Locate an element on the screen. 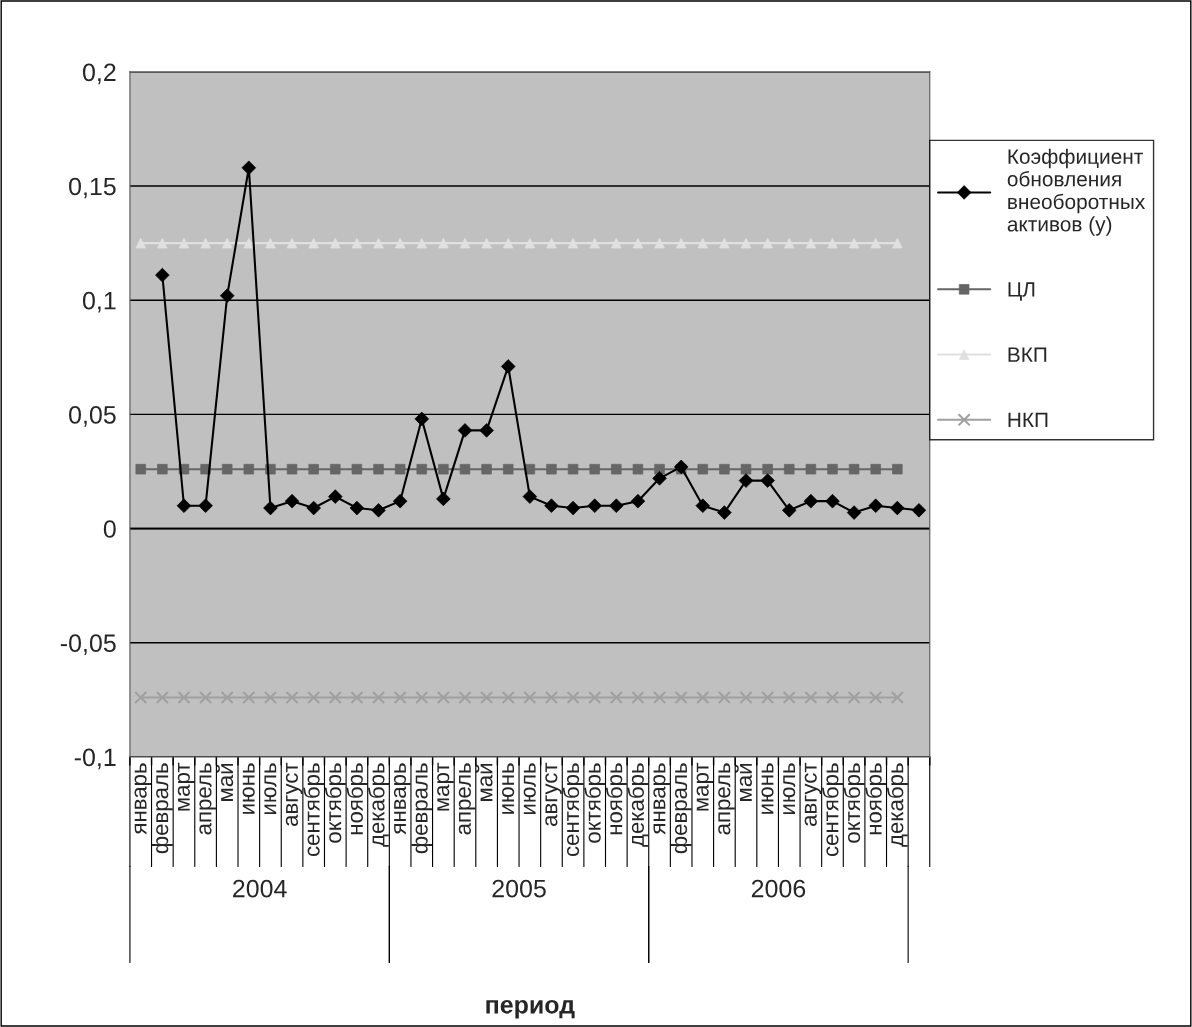 This screenshot has width=1192, height=1027. text: 2004 is located at coordinates (260, 888).